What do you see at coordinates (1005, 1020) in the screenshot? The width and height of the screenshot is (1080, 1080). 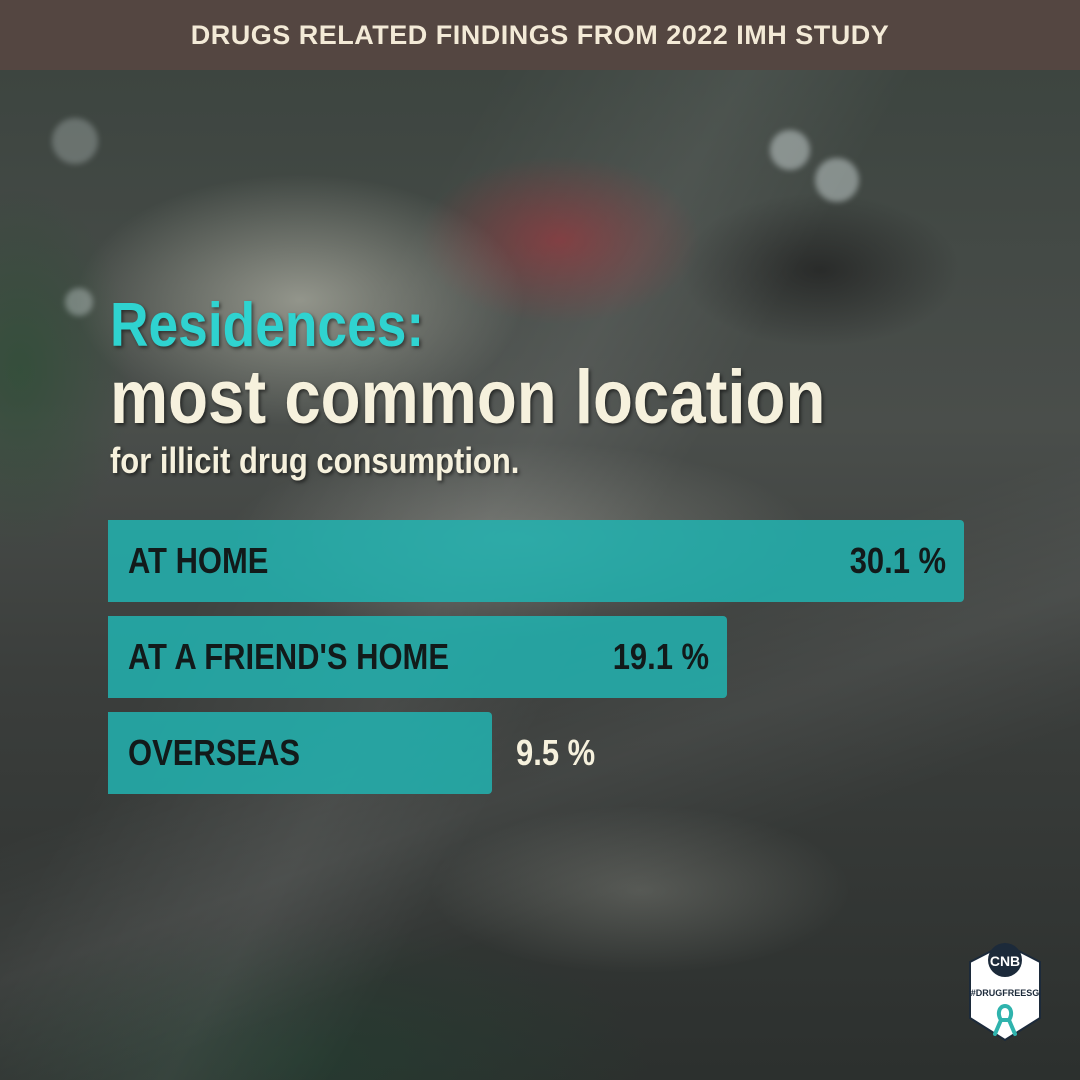 I see `ribbon-icon` at bounding box center [1005, 1020].